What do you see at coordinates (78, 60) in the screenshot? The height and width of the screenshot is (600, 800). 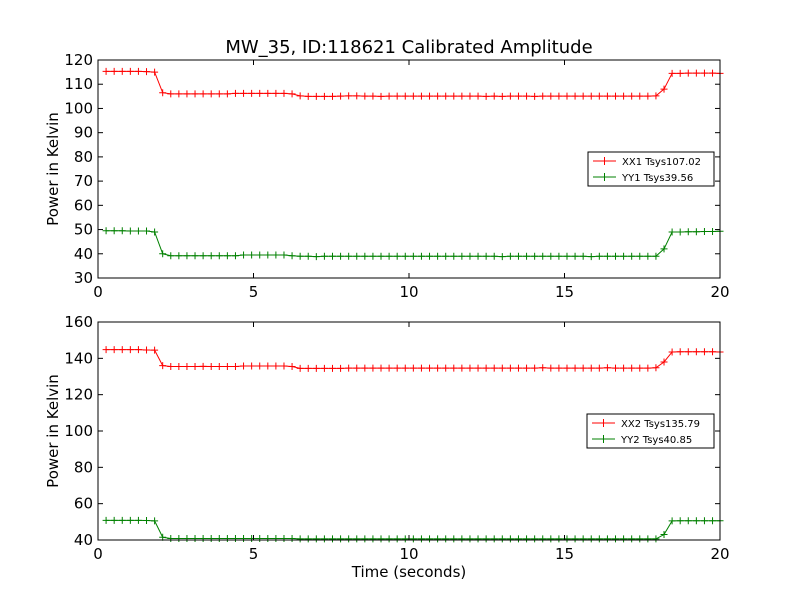 I see `y-tick-label: 120` at bounding box center [78, 60].